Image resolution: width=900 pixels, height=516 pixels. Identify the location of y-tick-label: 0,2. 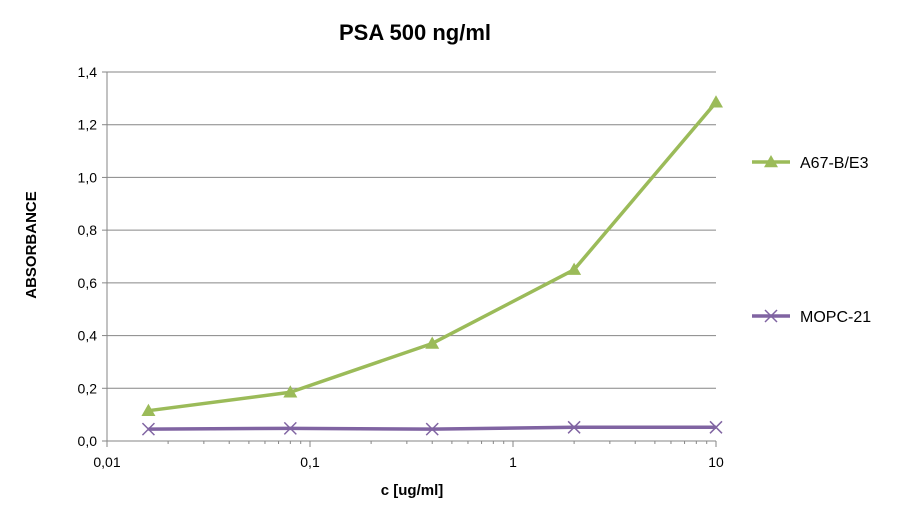
(88, 388).